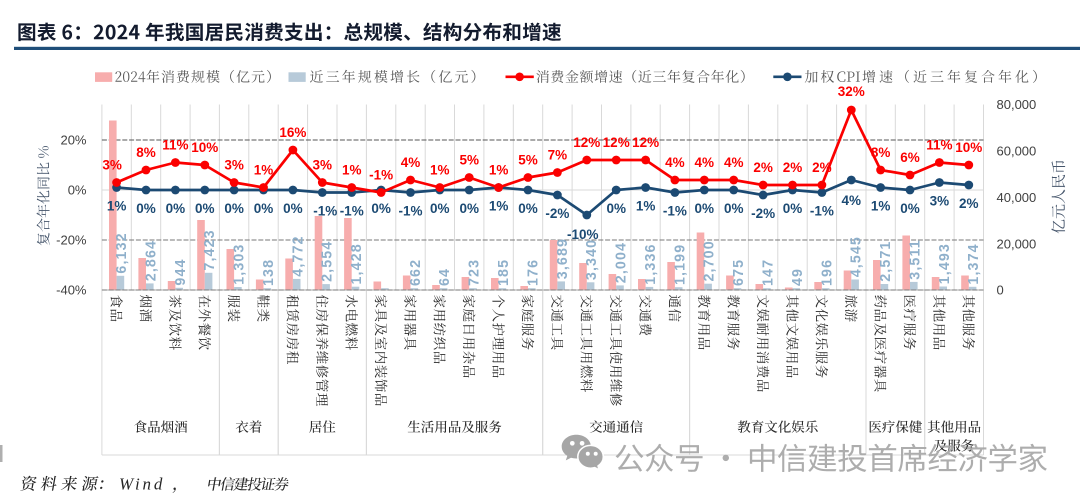 The image size is (1080, 501). I want to click on svg-text: -10%, so click(583, 234).